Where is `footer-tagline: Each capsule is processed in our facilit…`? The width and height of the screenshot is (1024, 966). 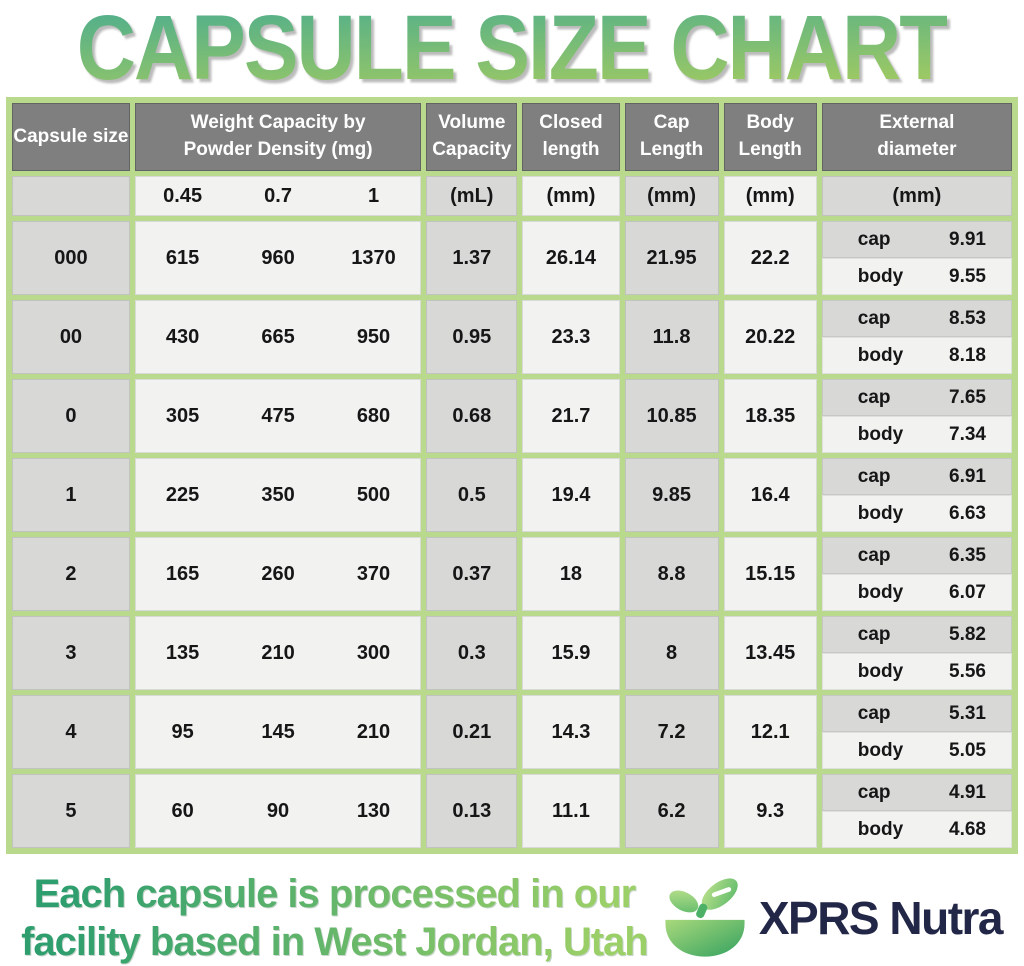 footer-tagline: Each capsule is processed in our facilit… is located at coordinates (334, 918).